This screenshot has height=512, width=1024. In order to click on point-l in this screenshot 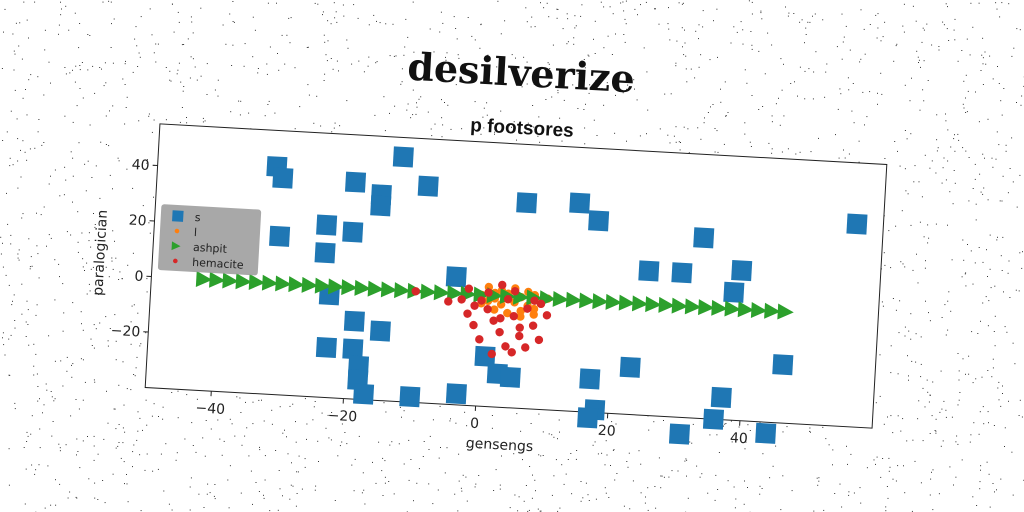, I will do `click(534, 309)`.